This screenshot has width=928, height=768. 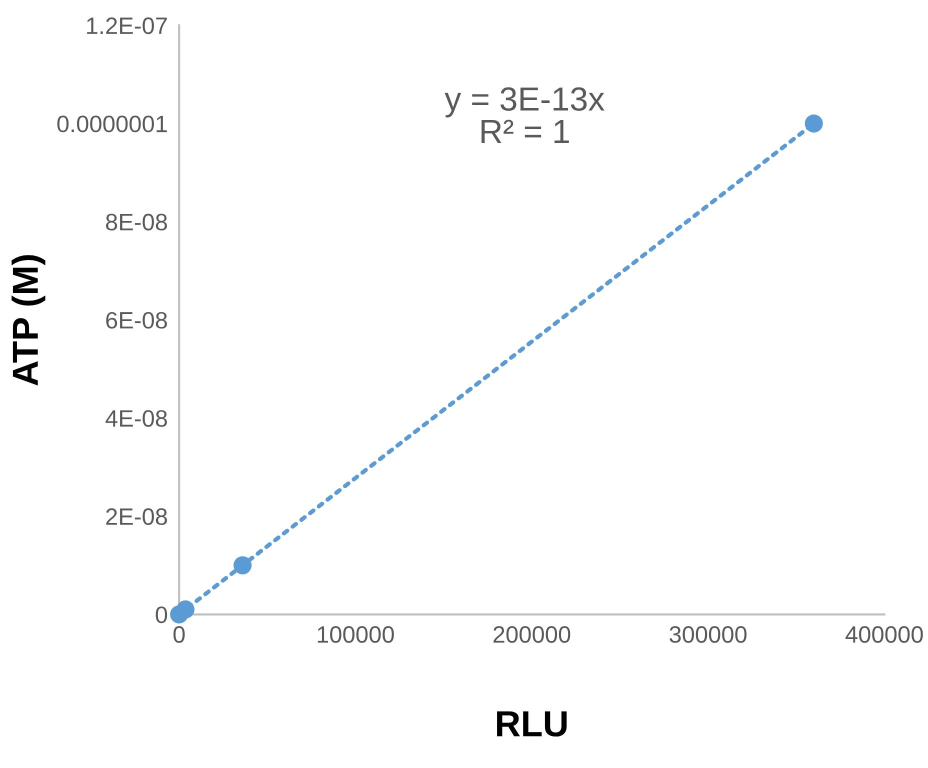 I want to click on x-tick-label: 300000, so click(x=708, y=634).